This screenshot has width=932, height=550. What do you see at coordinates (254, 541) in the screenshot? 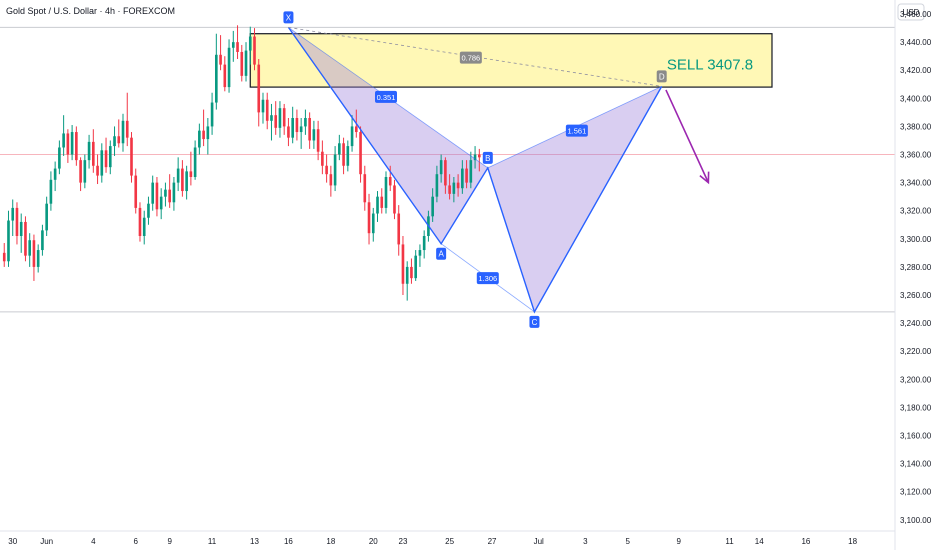
I see `x-tick-label: 13` at bounding box center [254, 541].